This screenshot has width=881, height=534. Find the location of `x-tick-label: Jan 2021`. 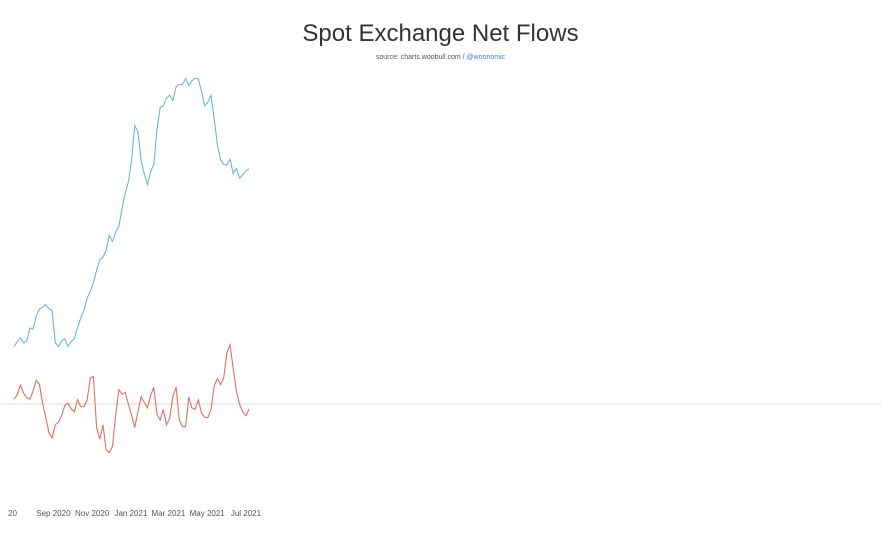

x-tick-label: Jan 2021 is located at coordinates (130, 513).